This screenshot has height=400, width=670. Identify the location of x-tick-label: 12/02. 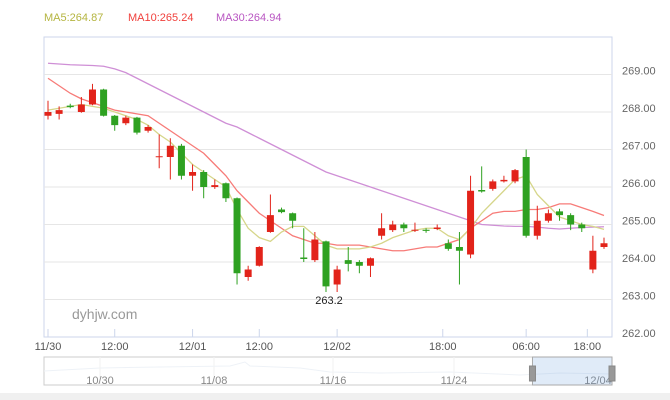
(337, 347).